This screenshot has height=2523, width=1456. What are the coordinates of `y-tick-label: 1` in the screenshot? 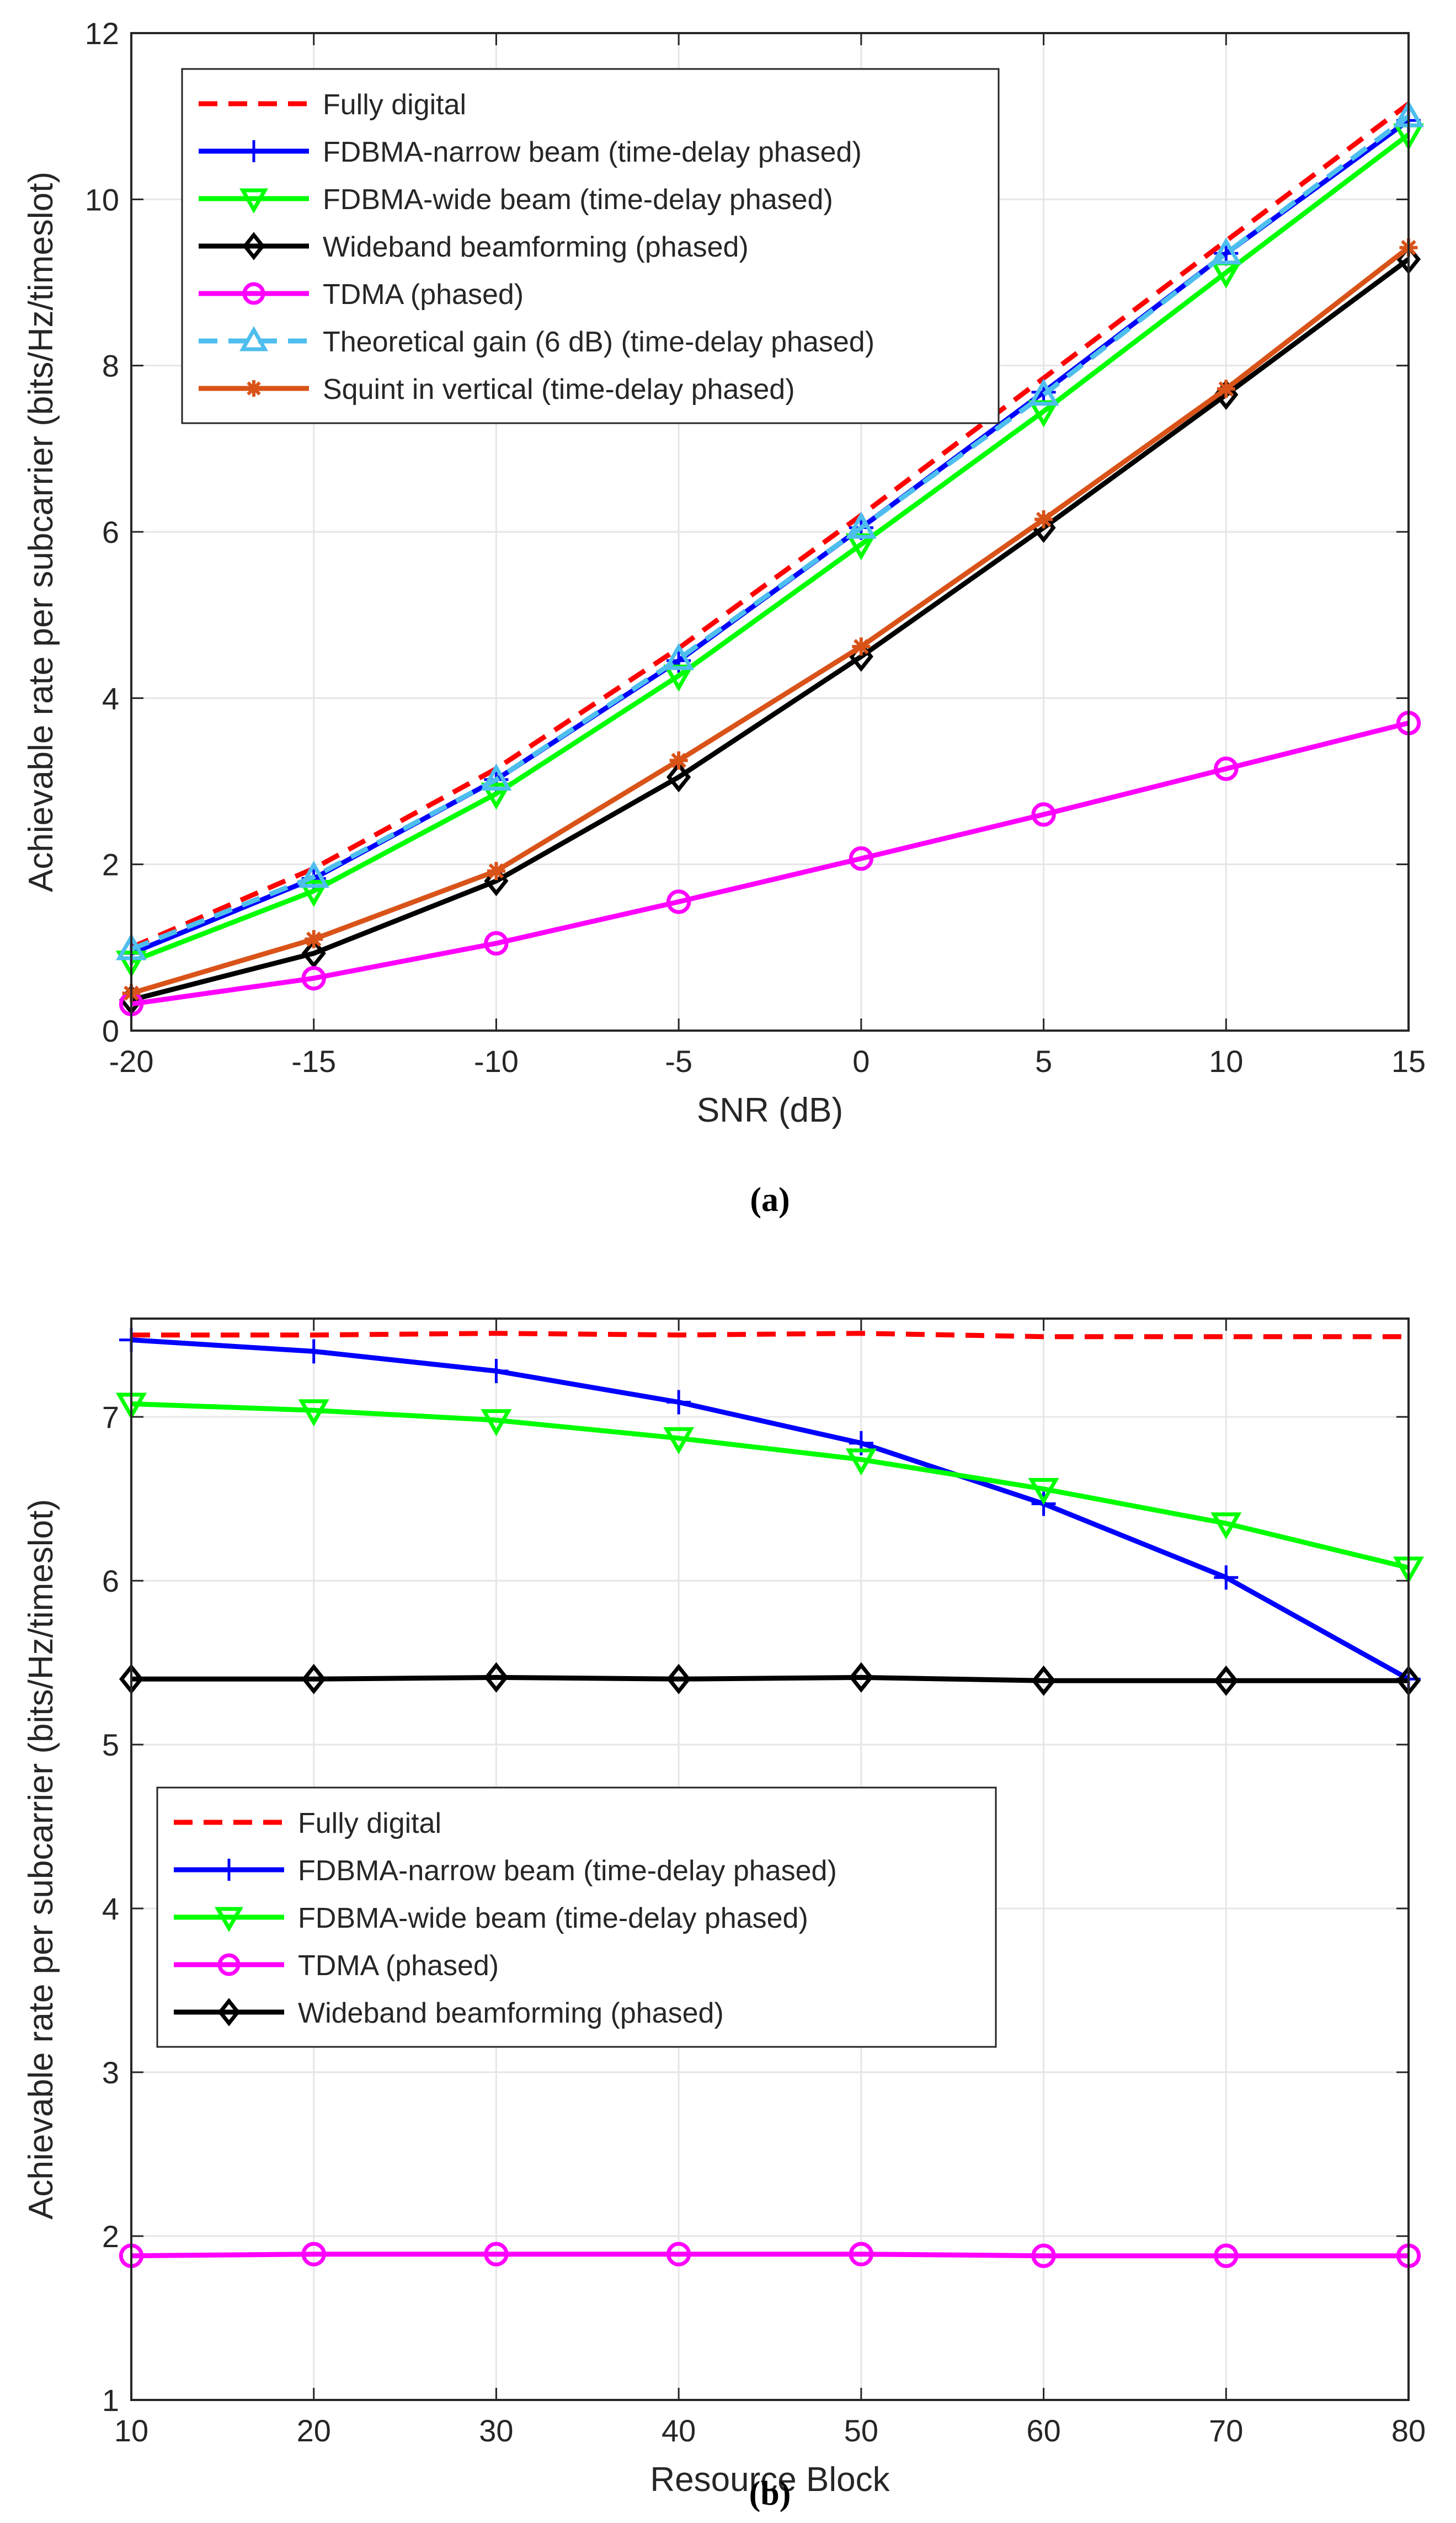 It's located at (110, 2400).